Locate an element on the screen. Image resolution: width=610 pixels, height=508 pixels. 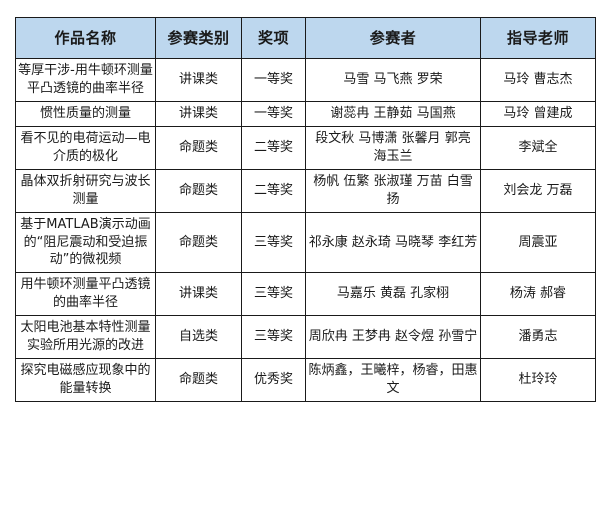
table-row: 探究电磁感应现象中的能量转换 命题类 优秀奖 陈炳鑫，王曦梓，杨睿，田惠文 杜玲玲 is located at coordinates (305, 380).